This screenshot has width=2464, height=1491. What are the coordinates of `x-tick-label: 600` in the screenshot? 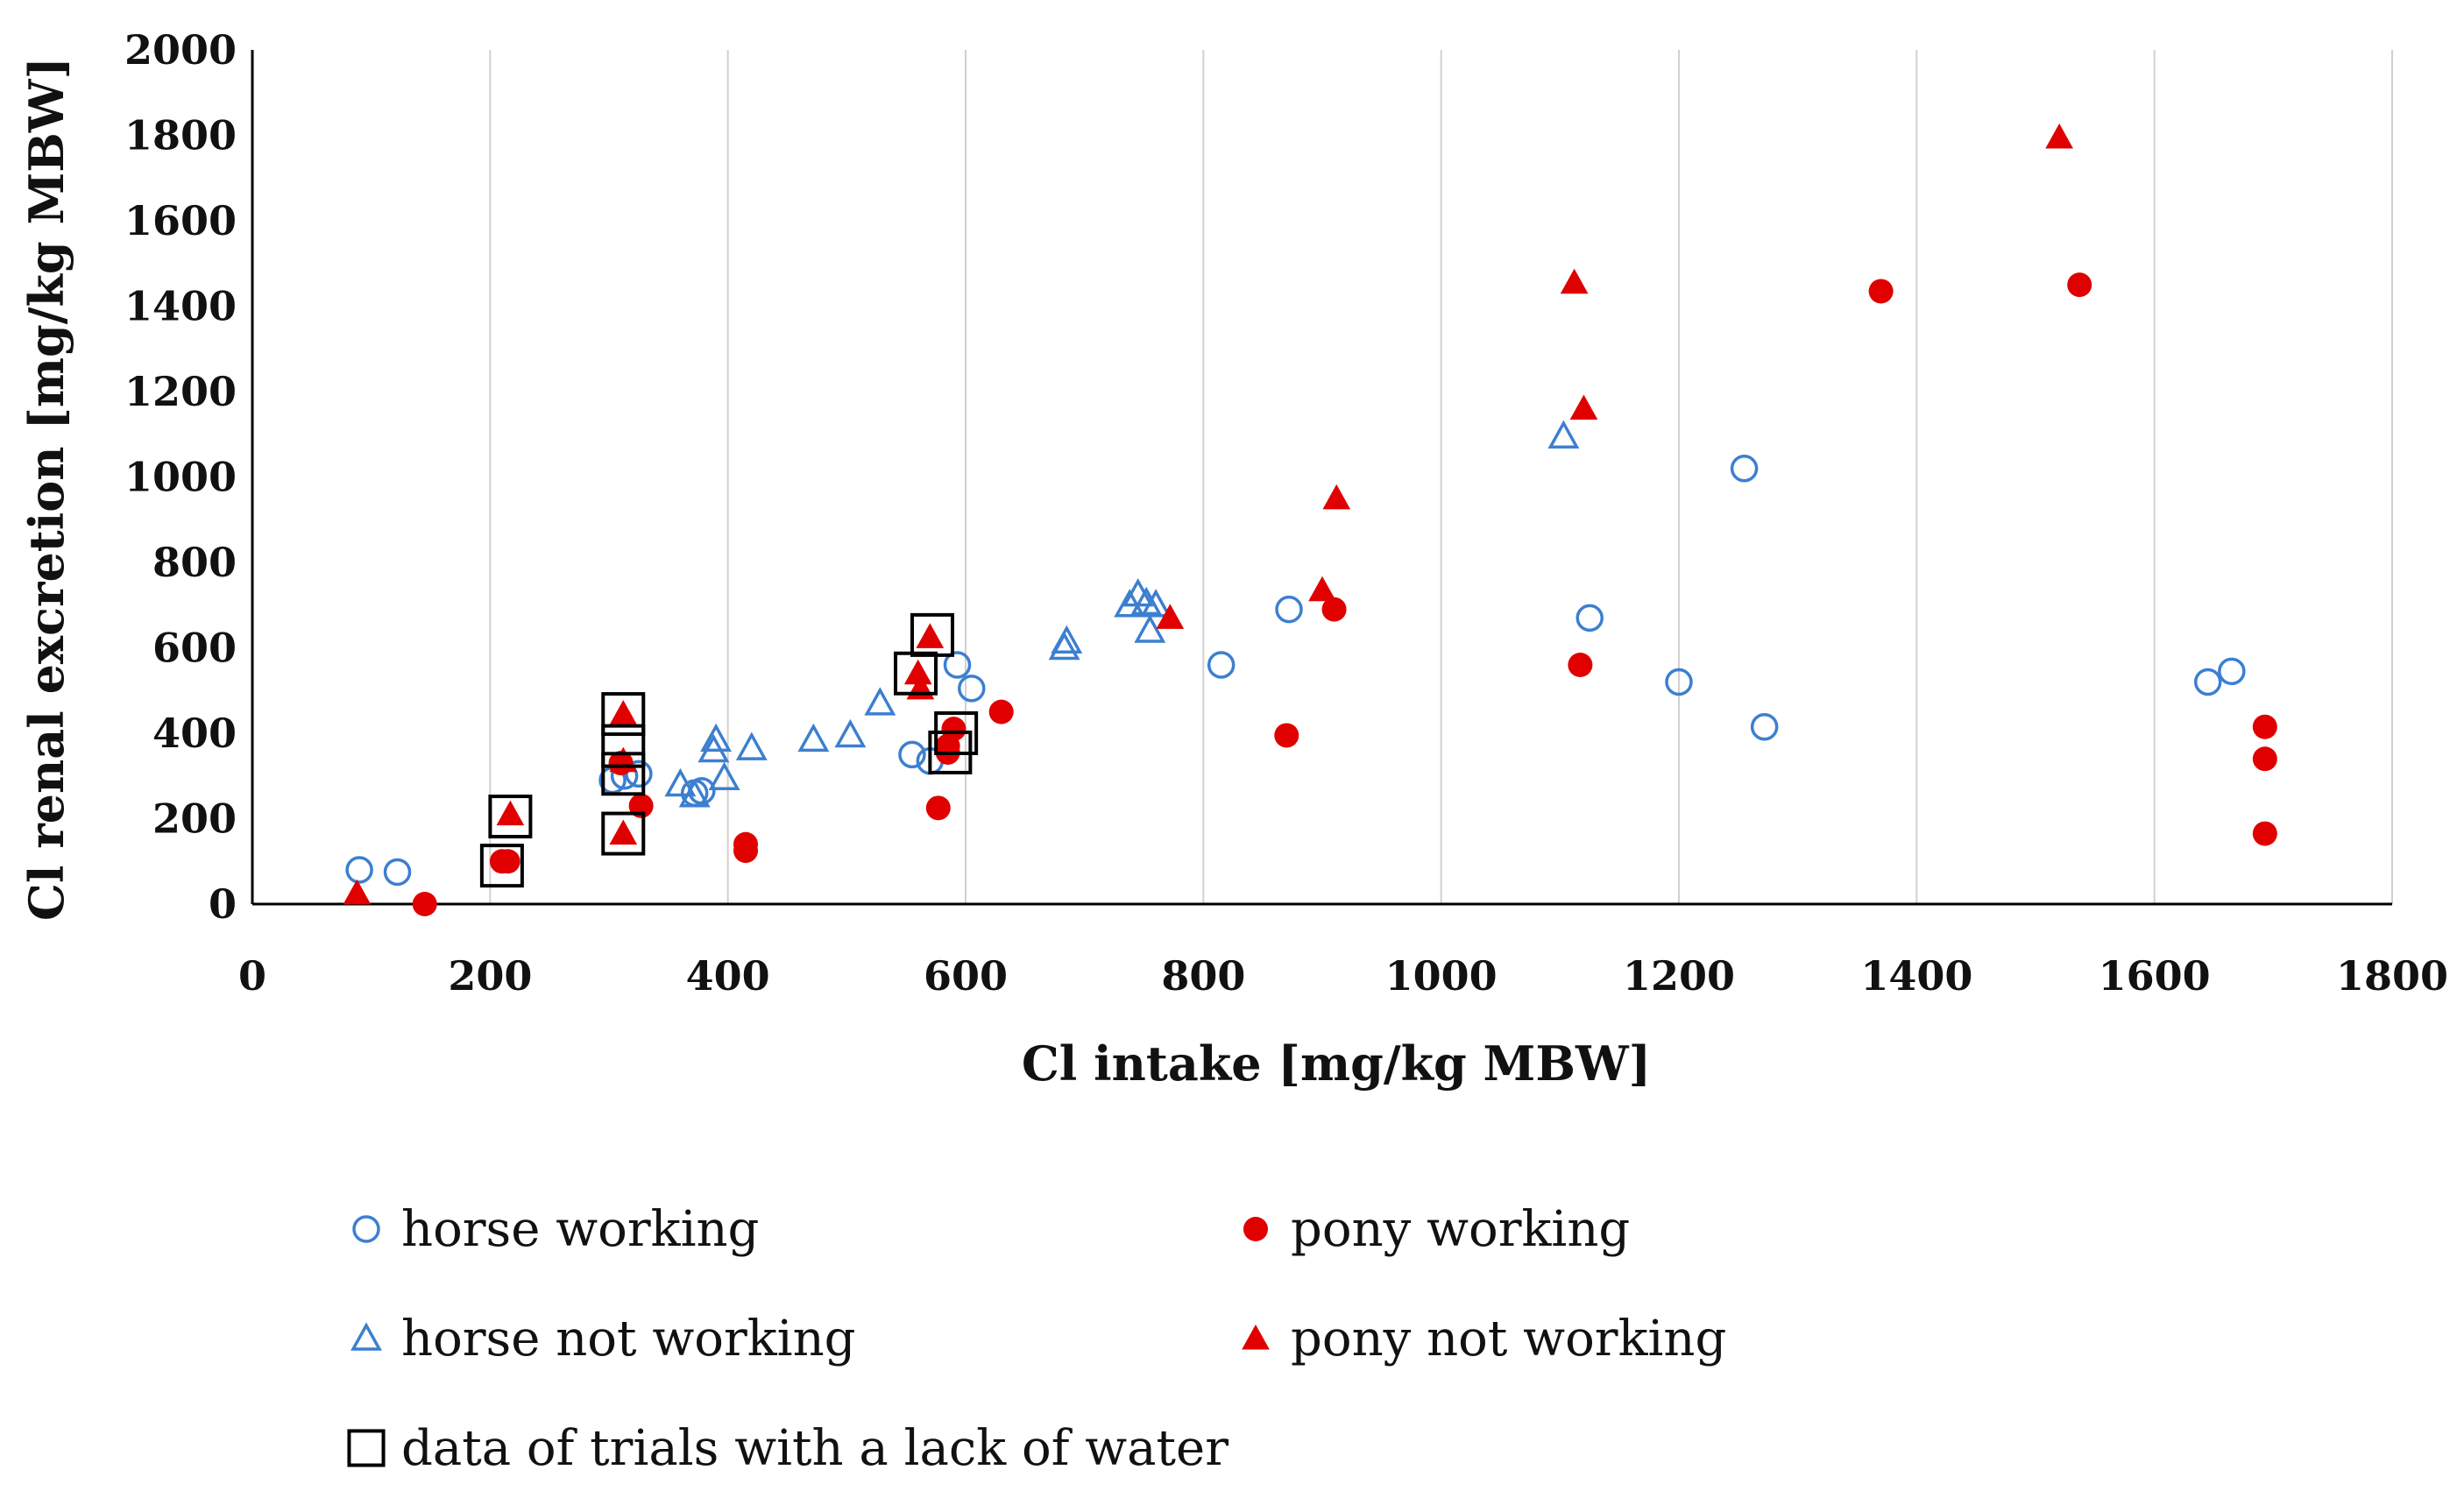 It's located at (966, 976).